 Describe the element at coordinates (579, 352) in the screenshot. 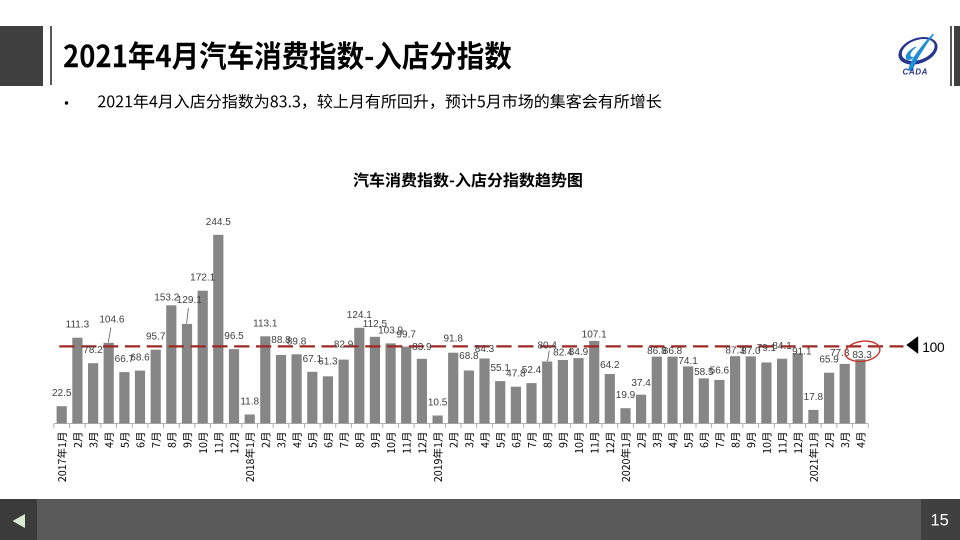

I see `svg-text: 84.9` at that location.